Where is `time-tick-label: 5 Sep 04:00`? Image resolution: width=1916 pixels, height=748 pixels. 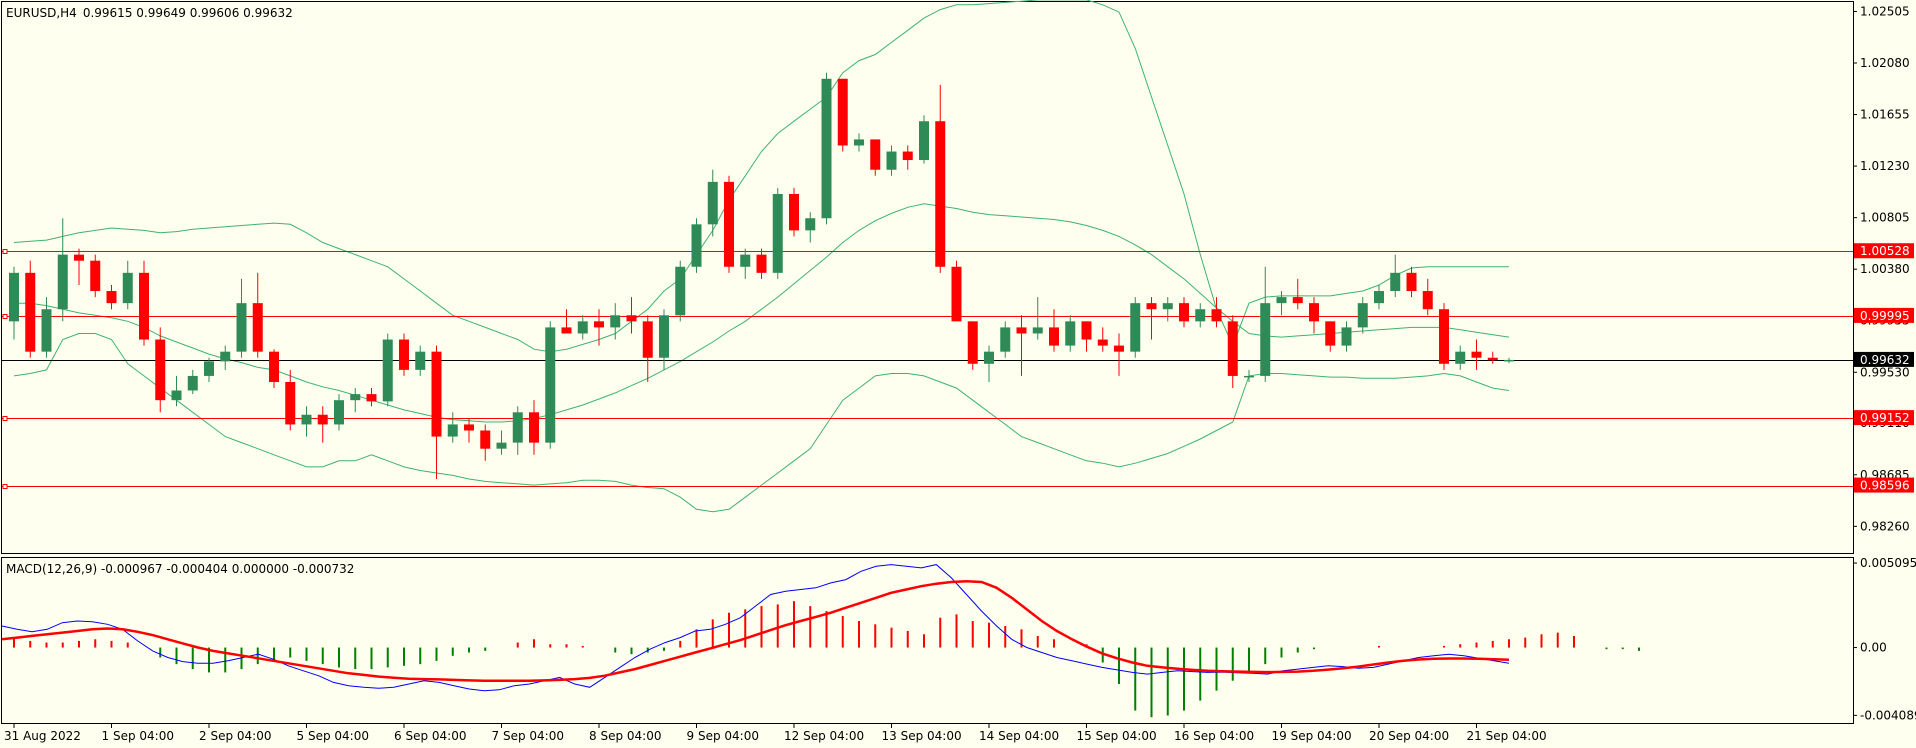
time-tick-label: 5 Sep 04:00 is located at coordinates (333, 736).